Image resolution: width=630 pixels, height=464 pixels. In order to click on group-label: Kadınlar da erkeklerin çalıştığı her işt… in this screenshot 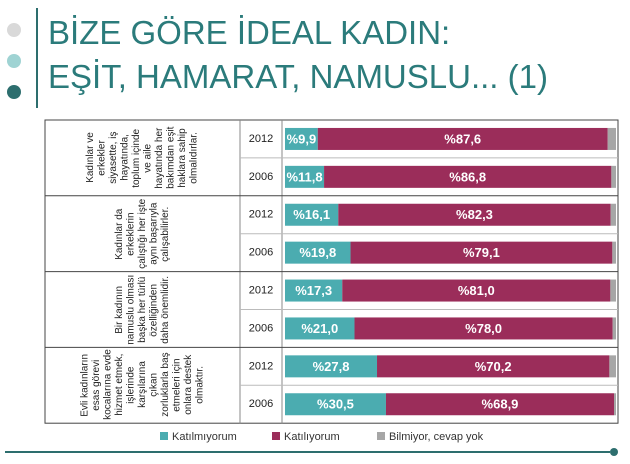, I will do `click(142, 233)`.